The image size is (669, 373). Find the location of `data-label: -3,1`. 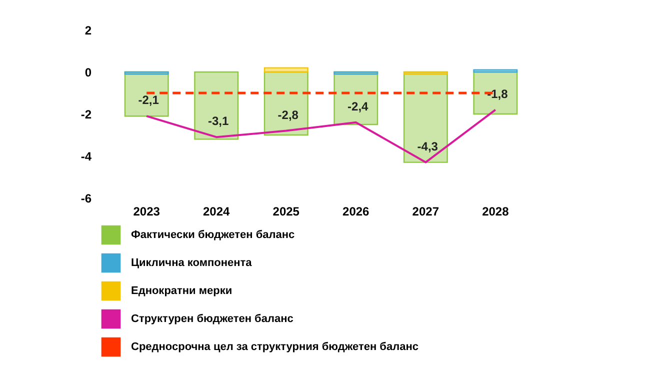

data-label: -3,1 is located at coordinates (219, 121).